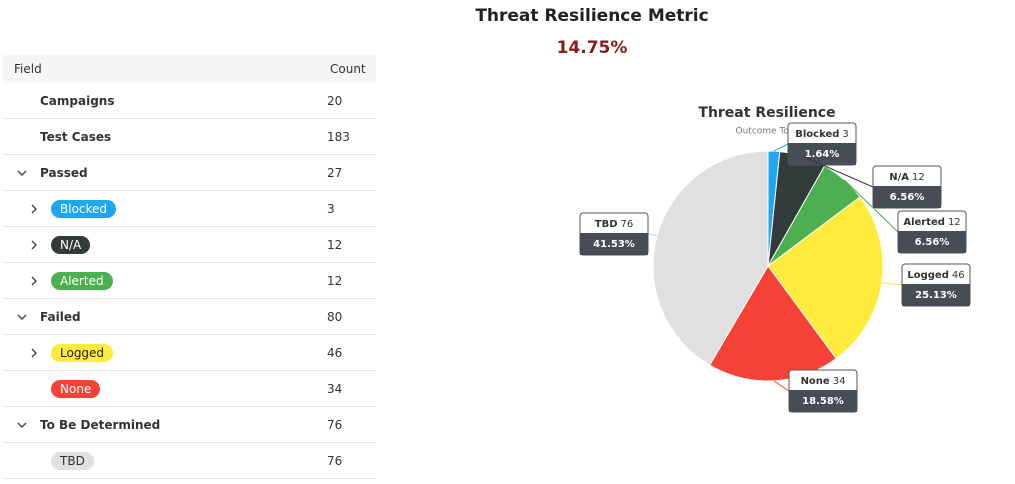  Describe the element at coordinates (189, 69) in the screenshot. I see `table-header: Field Count` at that location.